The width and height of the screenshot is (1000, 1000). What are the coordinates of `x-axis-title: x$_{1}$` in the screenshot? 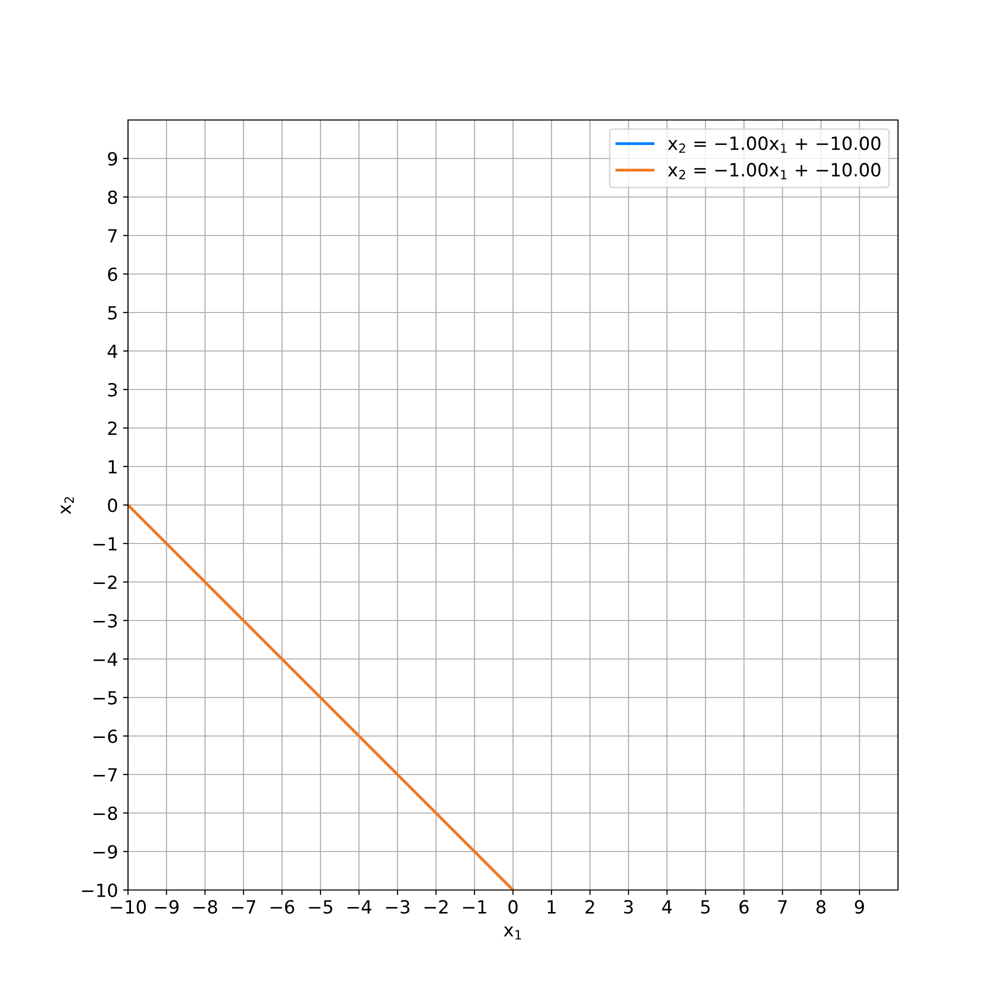 It's located at (512, 933).